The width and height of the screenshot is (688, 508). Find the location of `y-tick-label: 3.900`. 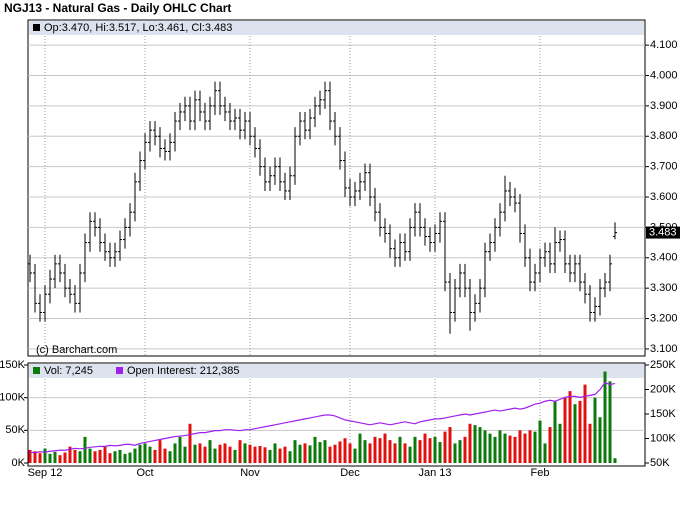

y-tick-label: 3.900 is located at coordinates (664, 106).